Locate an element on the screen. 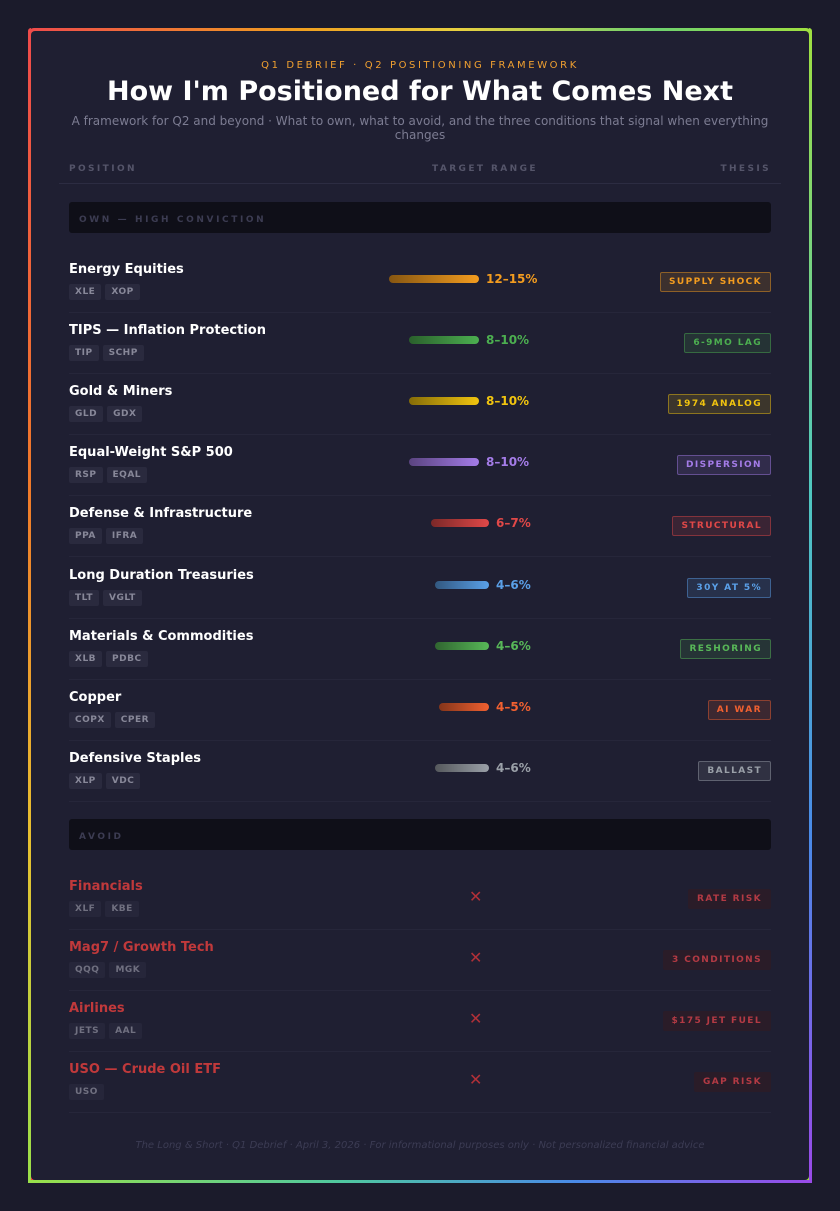  position-row: Defensive Staples XLP VDC 4–6% BALLAST is located at coordinates (420, 771).